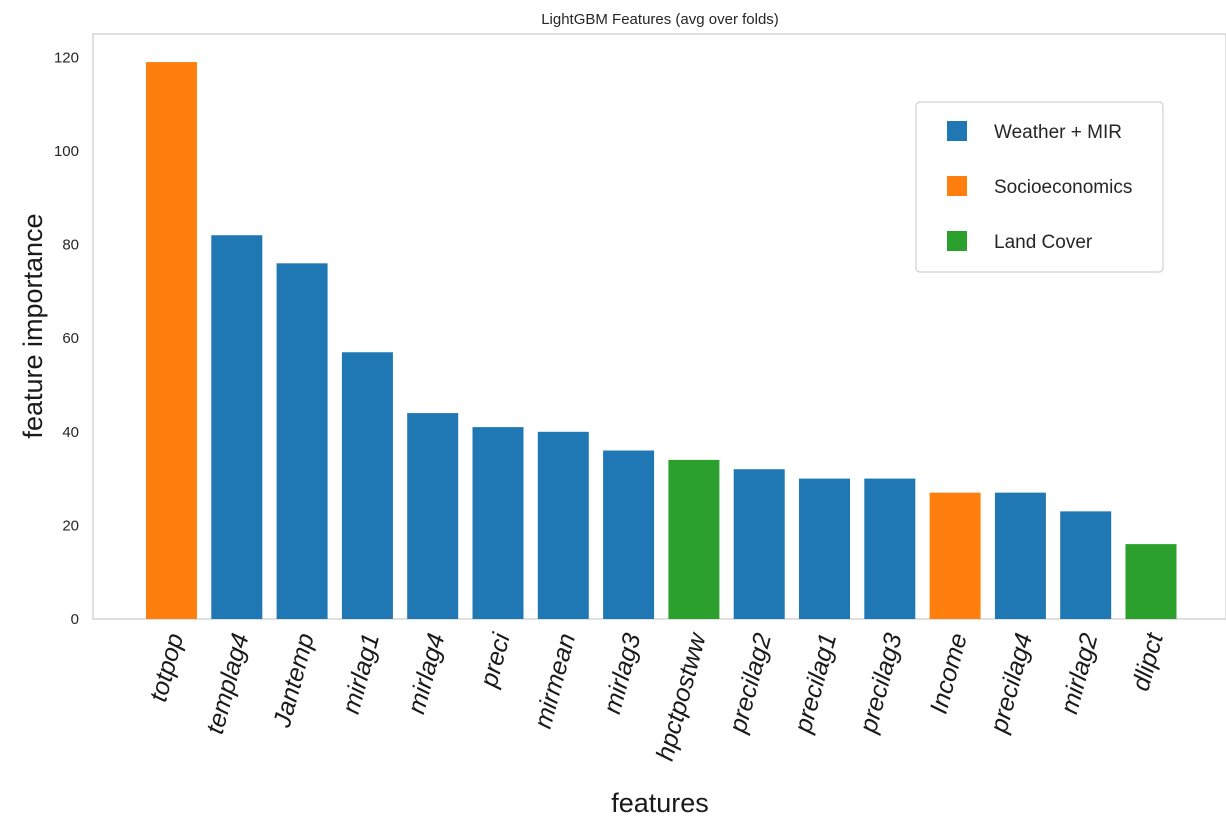  I want to click on y-tick-label: 0, so click(75, 619).